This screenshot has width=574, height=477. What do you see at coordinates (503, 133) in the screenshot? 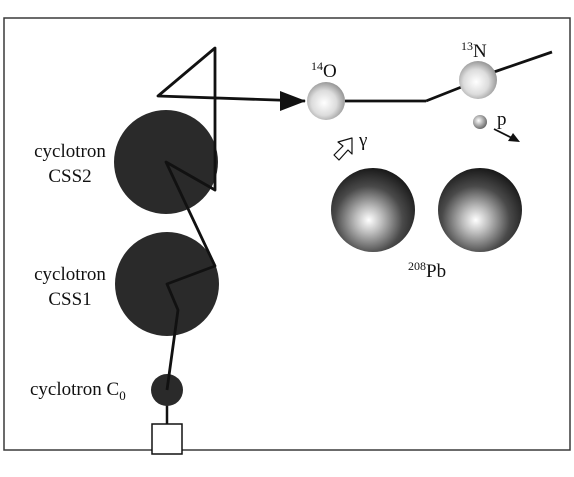
I see `proton-arrow-line` at bounding box center [503, 133].